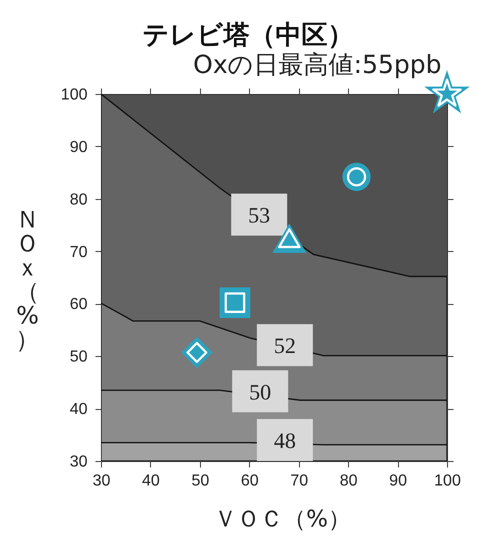  I want to click on y-tick-label: 90, so click(79, 147).